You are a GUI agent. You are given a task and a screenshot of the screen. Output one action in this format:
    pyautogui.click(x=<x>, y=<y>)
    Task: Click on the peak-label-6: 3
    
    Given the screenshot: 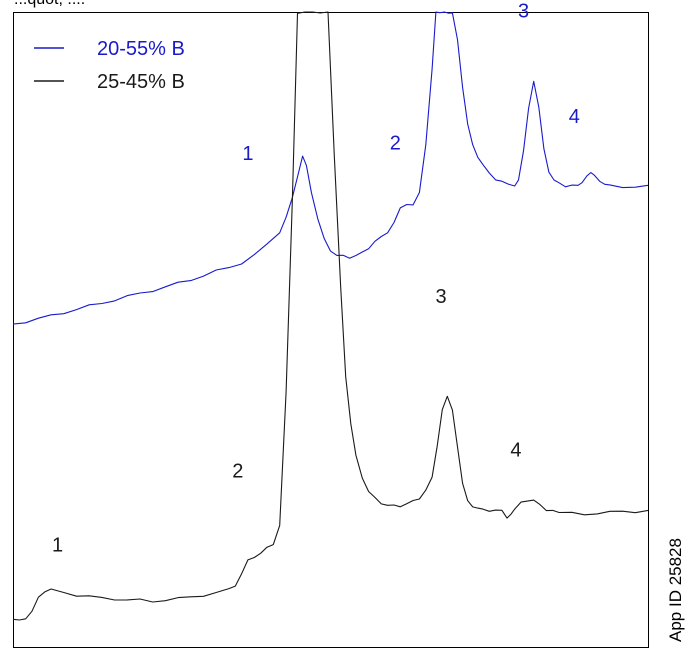 What is the action you would take?
    pyautogui.click(x=440, y=297)
    